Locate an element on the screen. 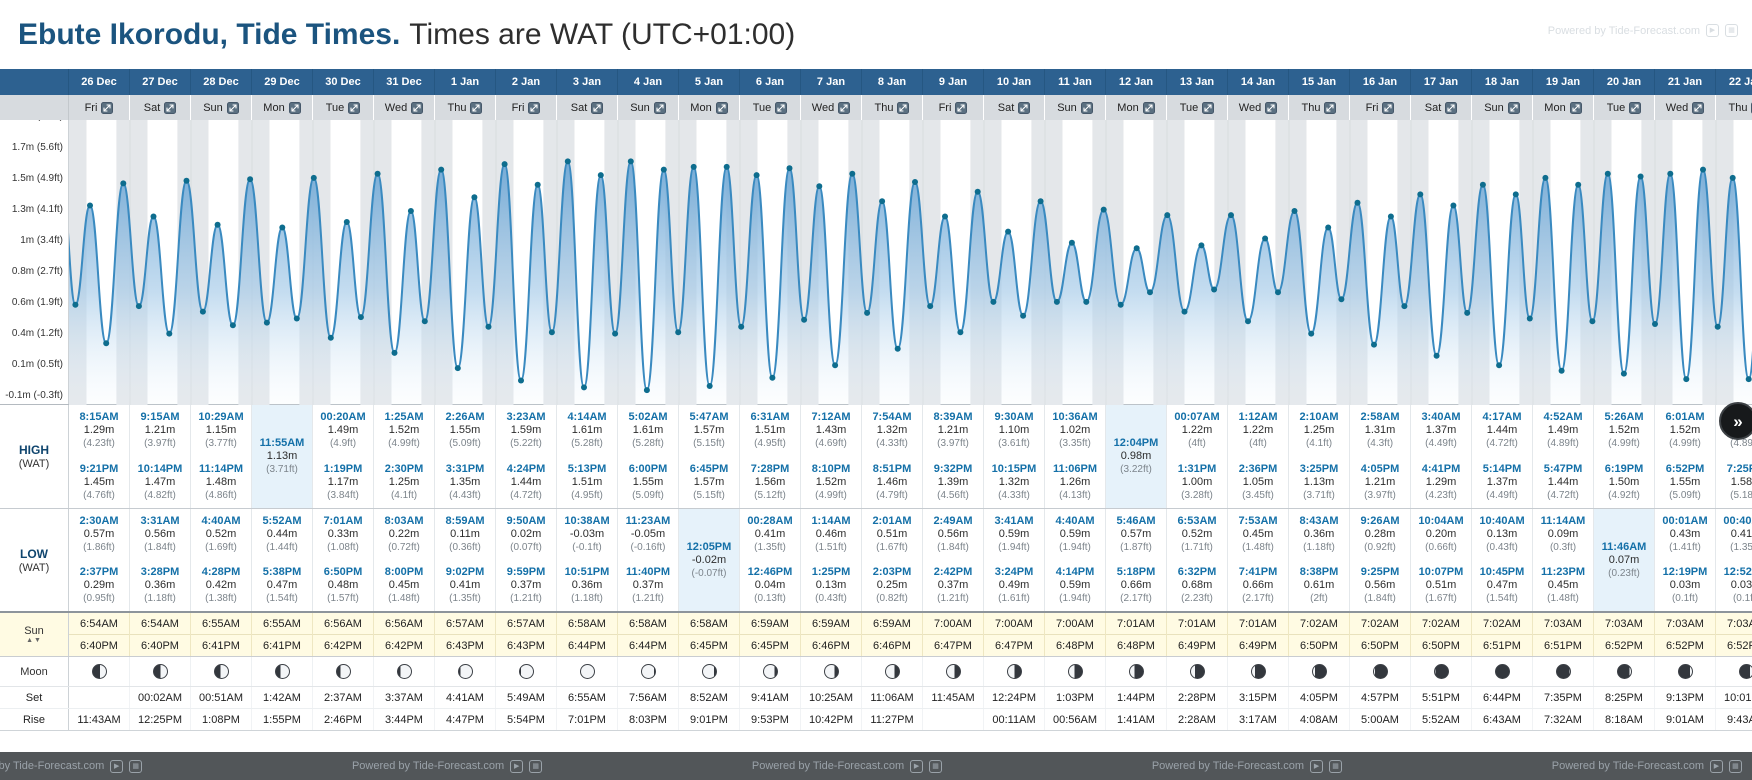 Image resolution: width=1752 pixels, height=780 pixels. date-header: 5 Jan is located at coordinates (709, 82).